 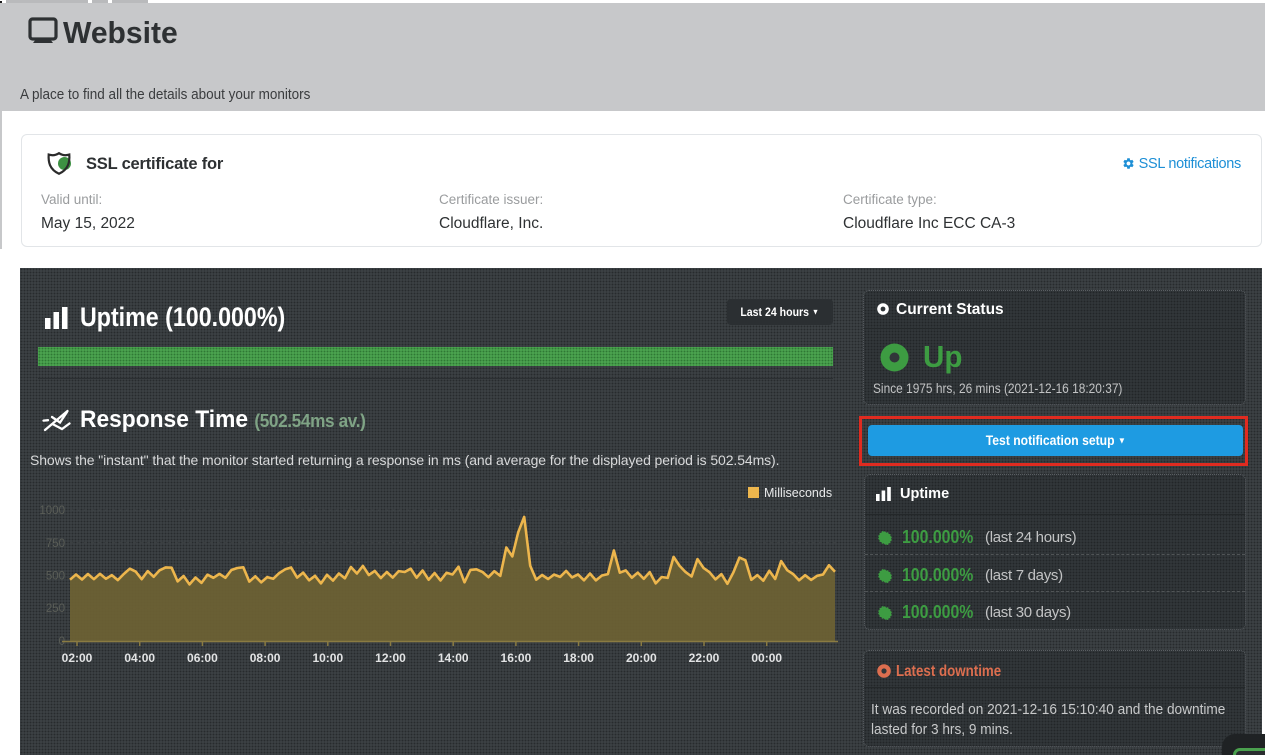 I want to click on svg-text: 10:00, so click(x=327, y=658).